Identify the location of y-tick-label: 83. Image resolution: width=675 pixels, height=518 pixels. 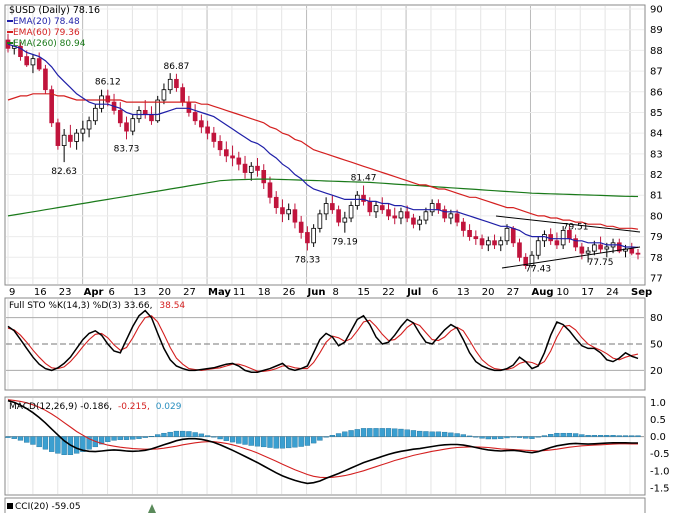
(656, 154).